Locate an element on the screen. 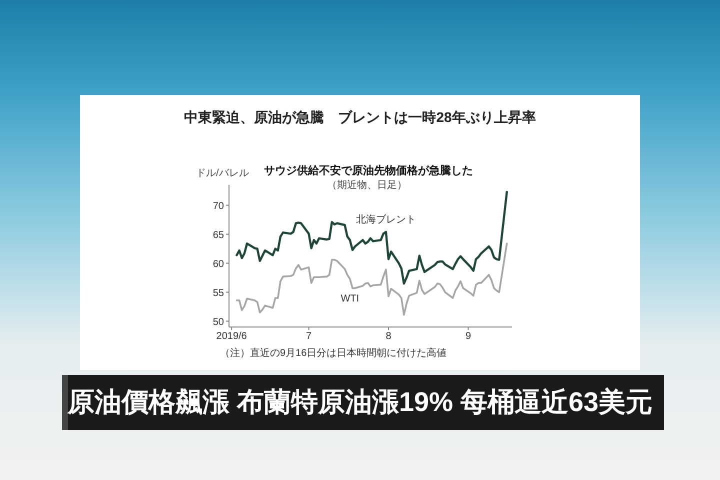  x-tick-label: 9 is located at coordinates (468, 336).